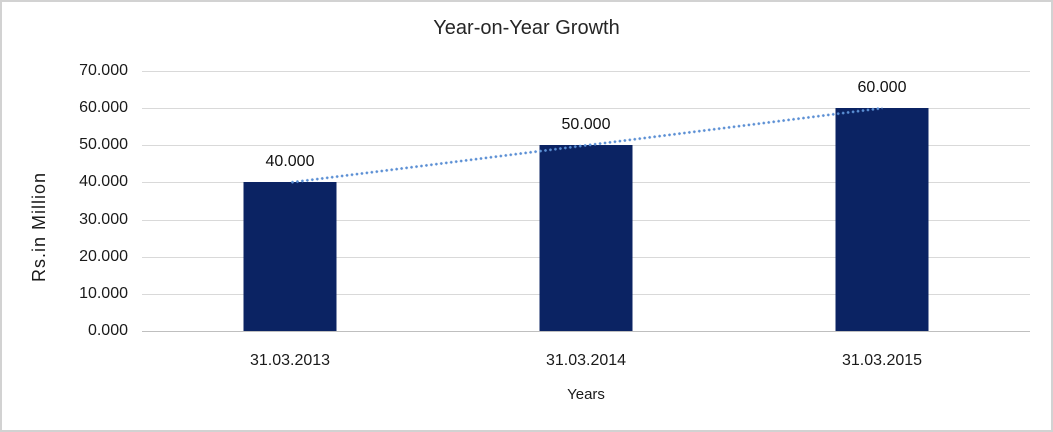 Image resolution: width=1053 pixels, height=432 pixels. Describe the element at coordinates (882, 88) in the screenshot. I see `bar-value-label: 60.000` at that location.